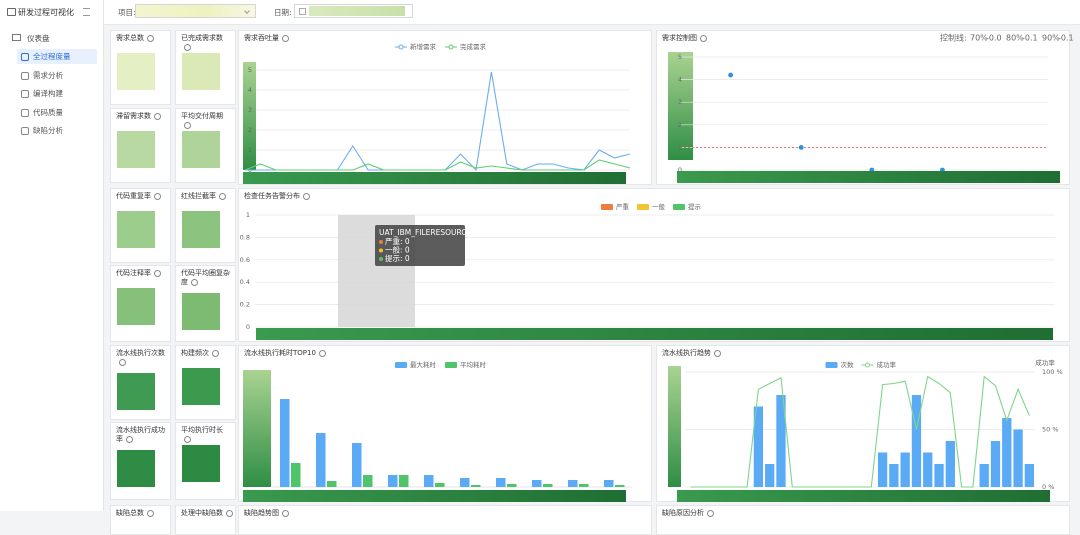  What do you see at coordinates (863, 520) in the screenshot?
I see `chart-card: 缺陷原因分析` at bounding box center [863, 520].